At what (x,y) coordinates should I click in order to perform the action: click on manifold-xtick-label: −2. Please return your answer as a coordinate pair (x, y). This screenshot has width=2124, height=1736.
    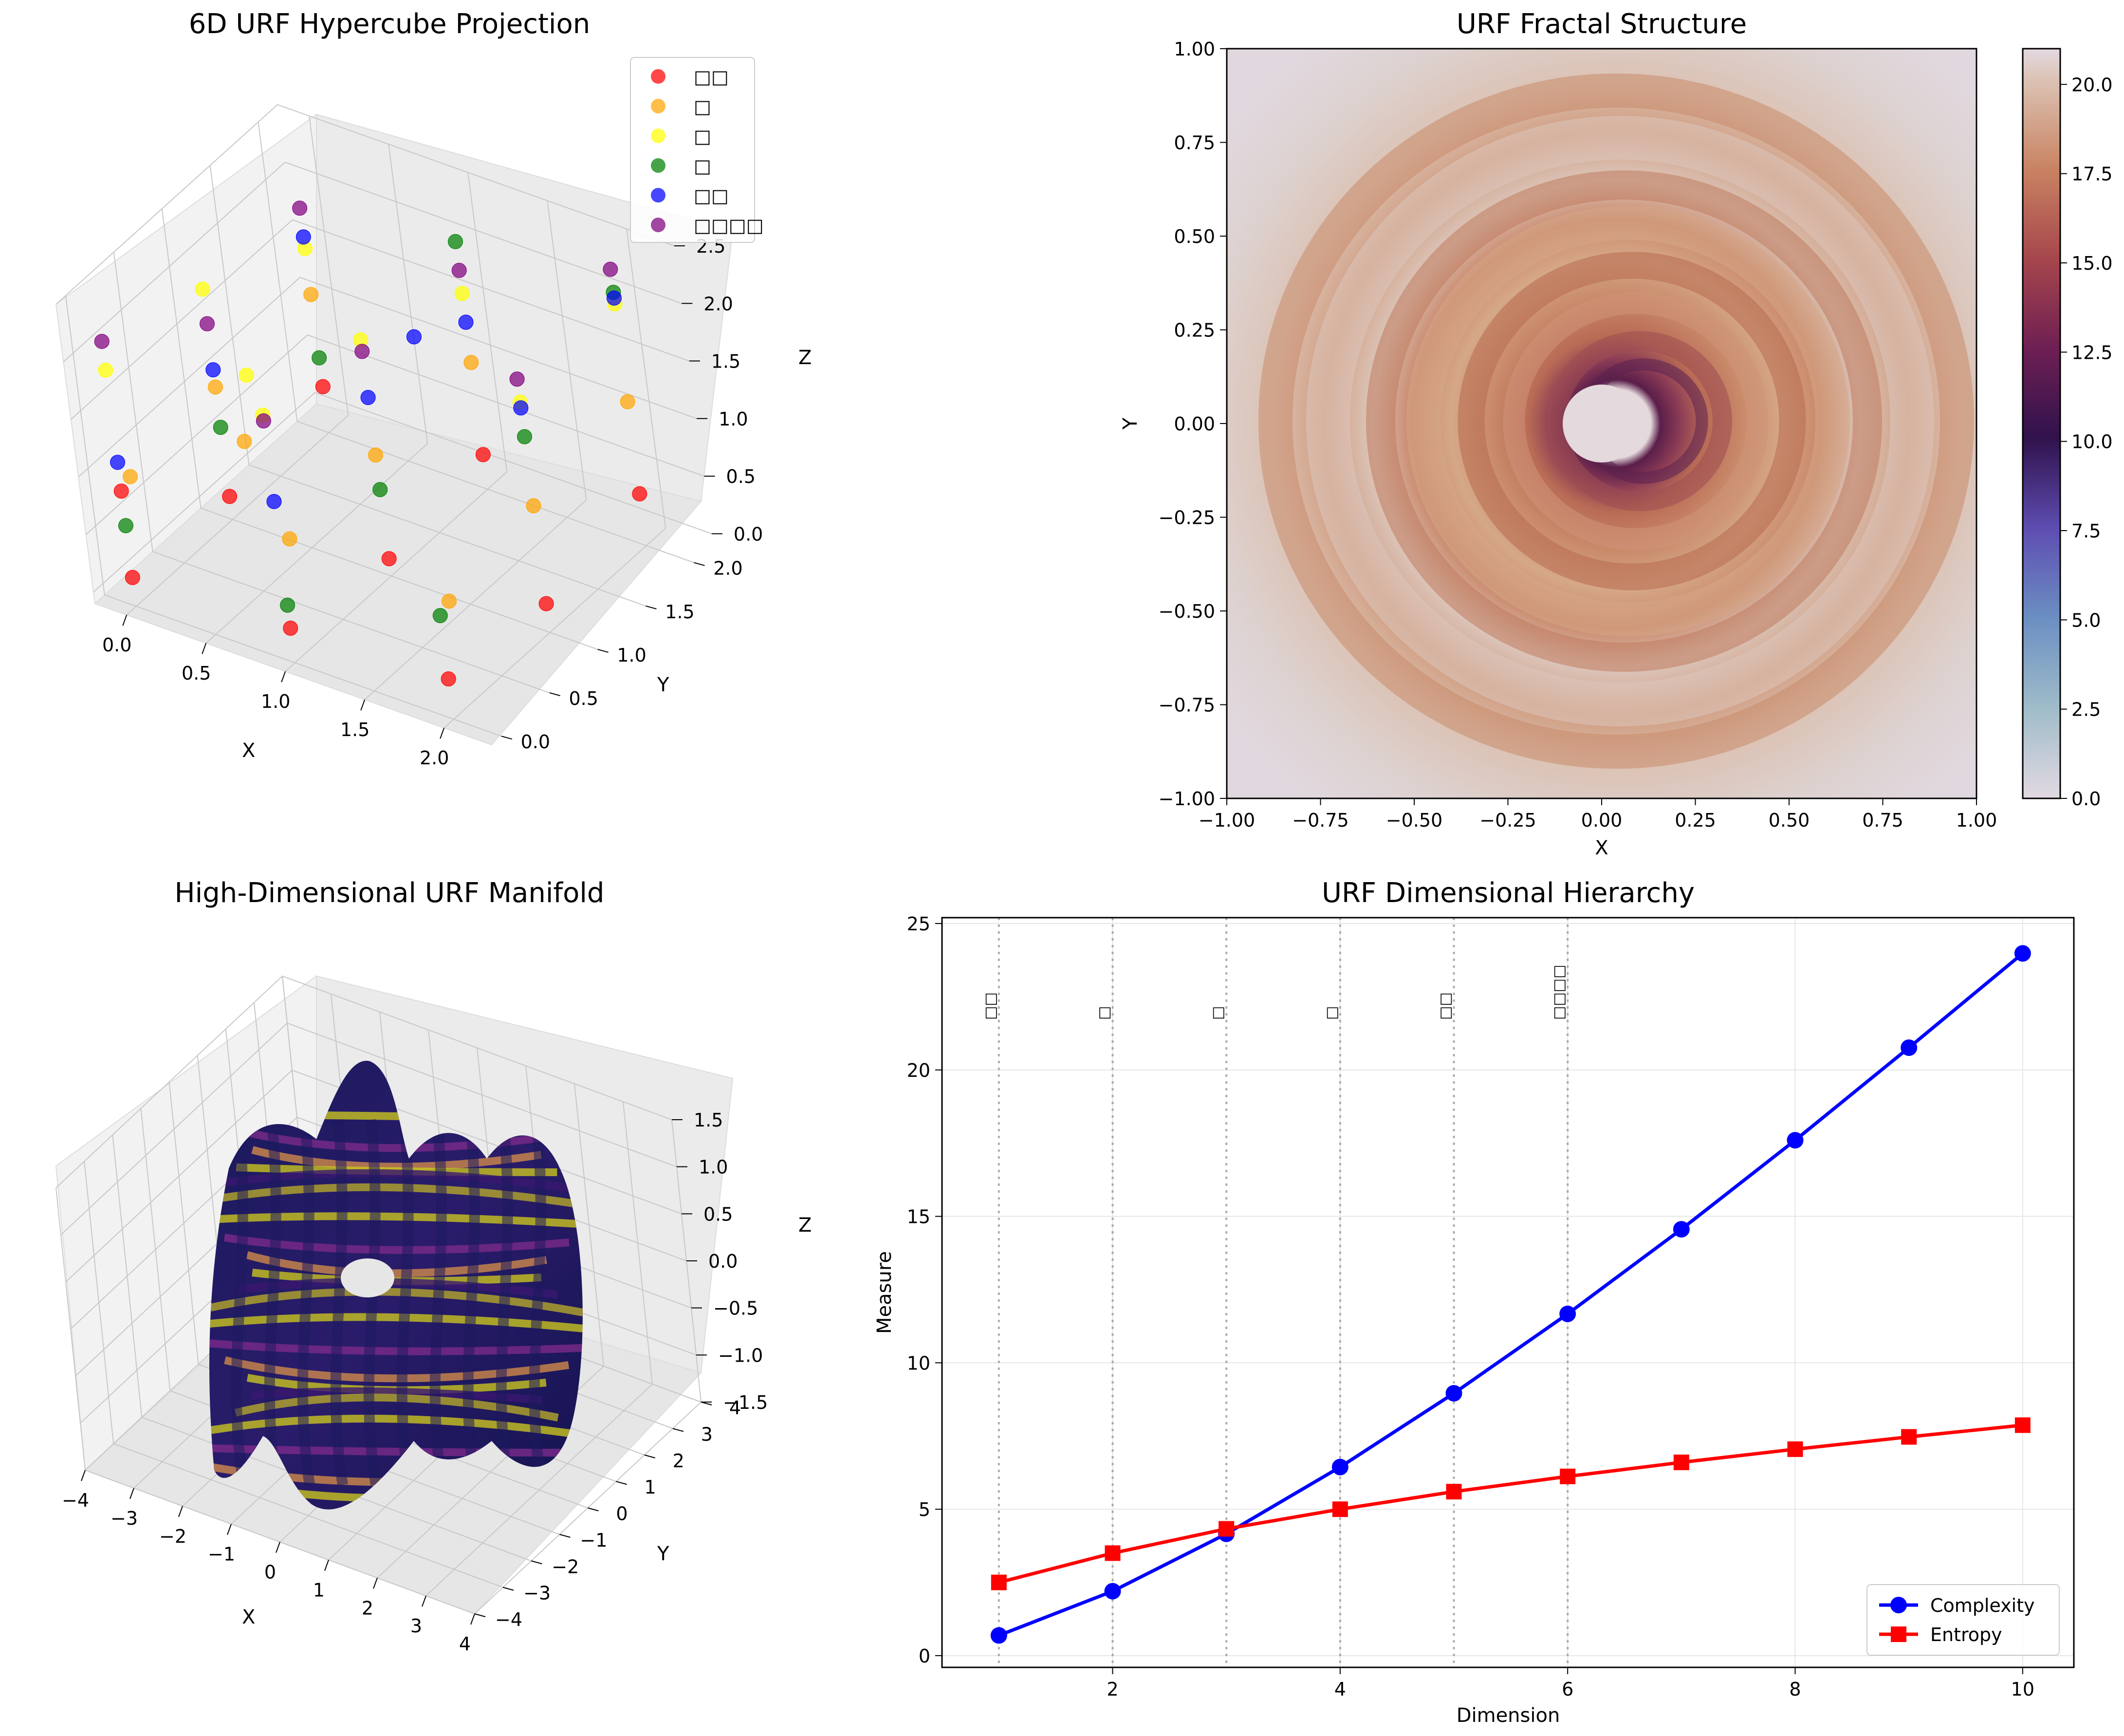
    Looking at the image, I should click on (173, 1536).